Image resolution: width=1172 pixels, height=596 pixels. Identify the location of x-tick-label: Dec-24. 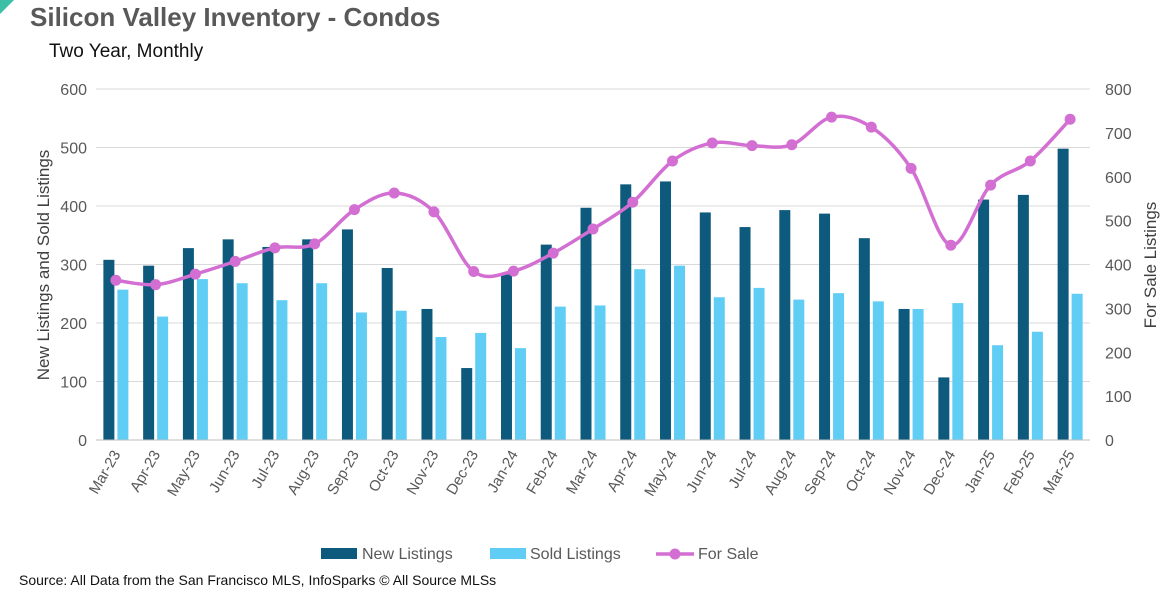
(939, 473).